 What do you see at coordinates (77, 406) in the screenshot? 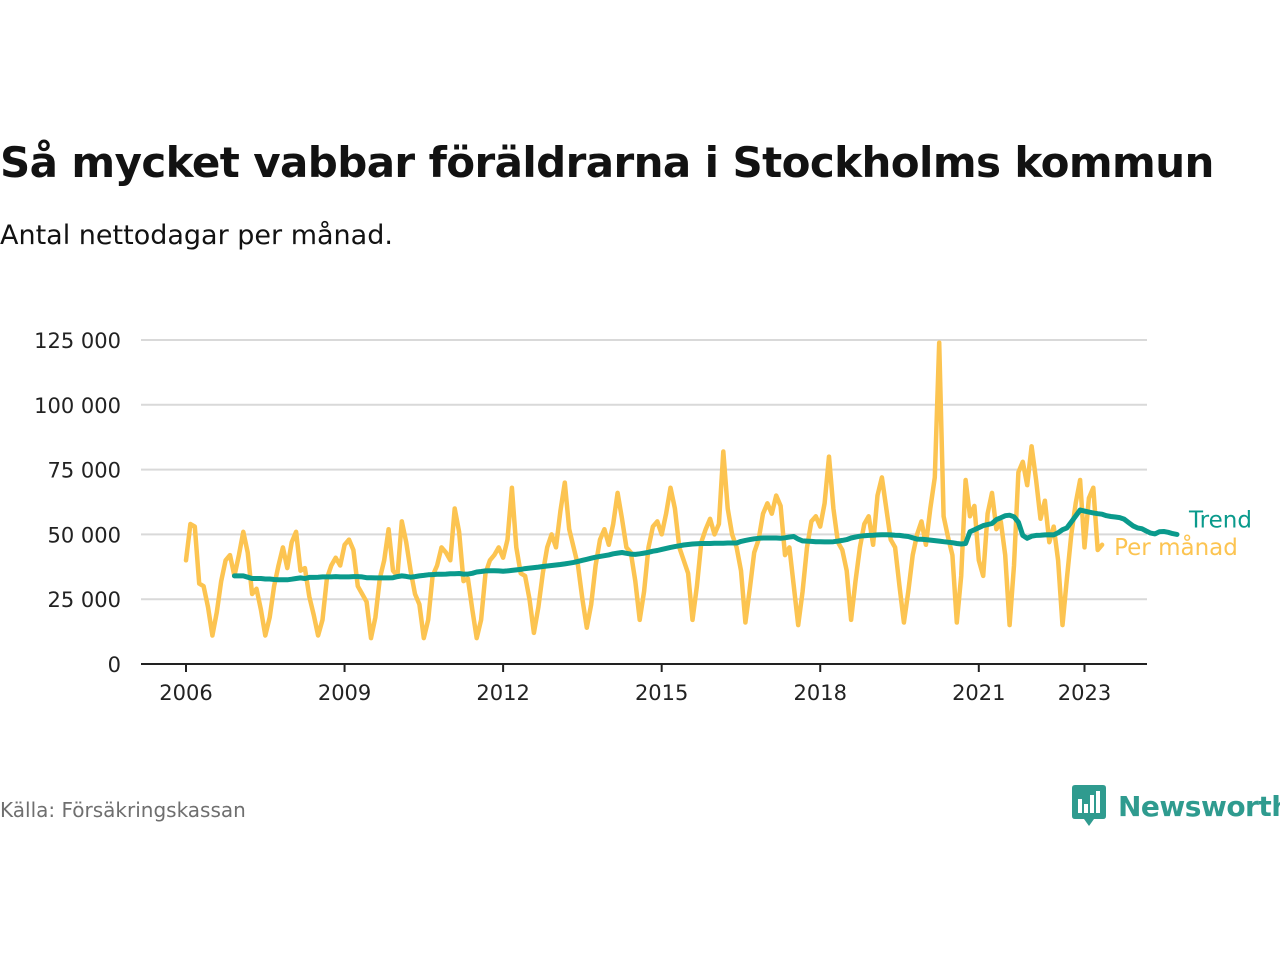
I see `y-tick-label: 100 000` at bounding box center [77, 406].